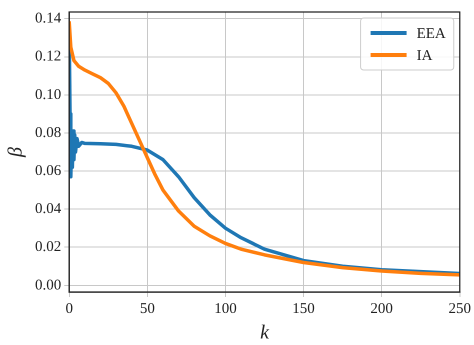  What do you see at coordinates (48, 209) in the screenshot?
I see `y-tick-label: 0.04` at bounding box center [48, 209].